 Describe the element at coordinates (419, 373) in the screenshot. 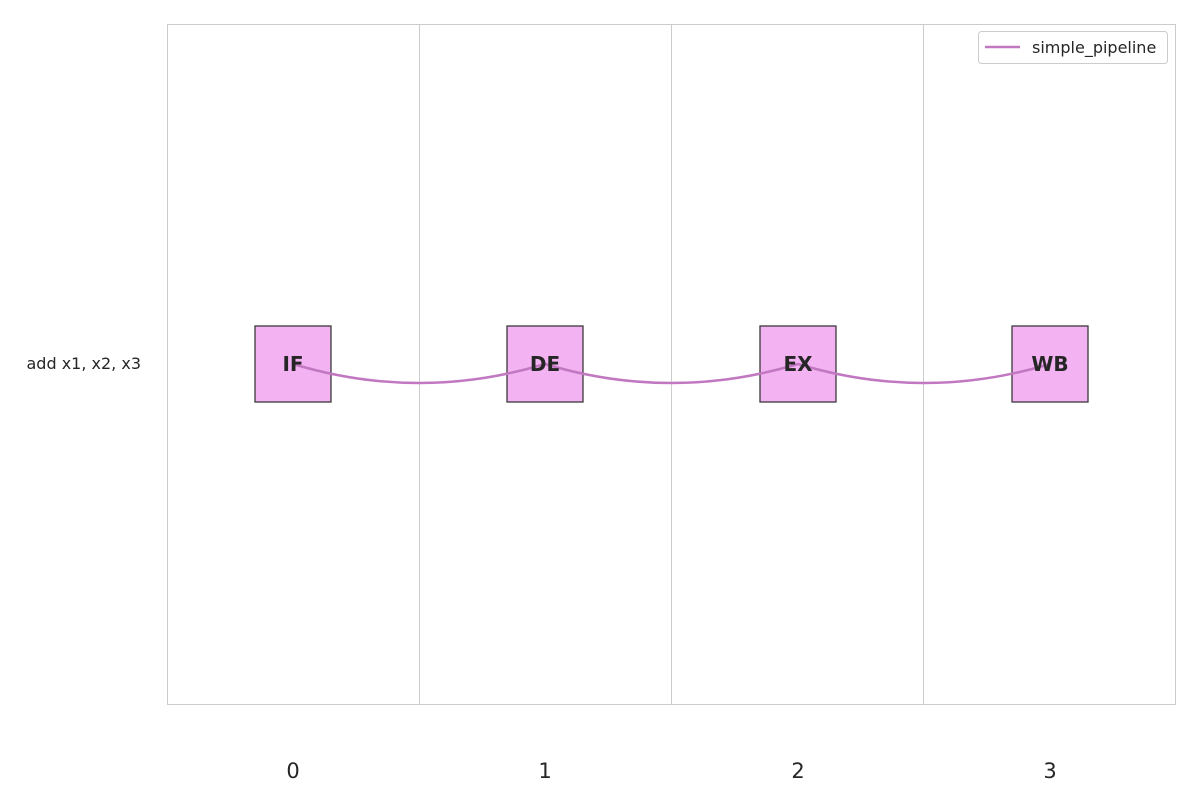

I see `flow-curve-if-de` at that location.